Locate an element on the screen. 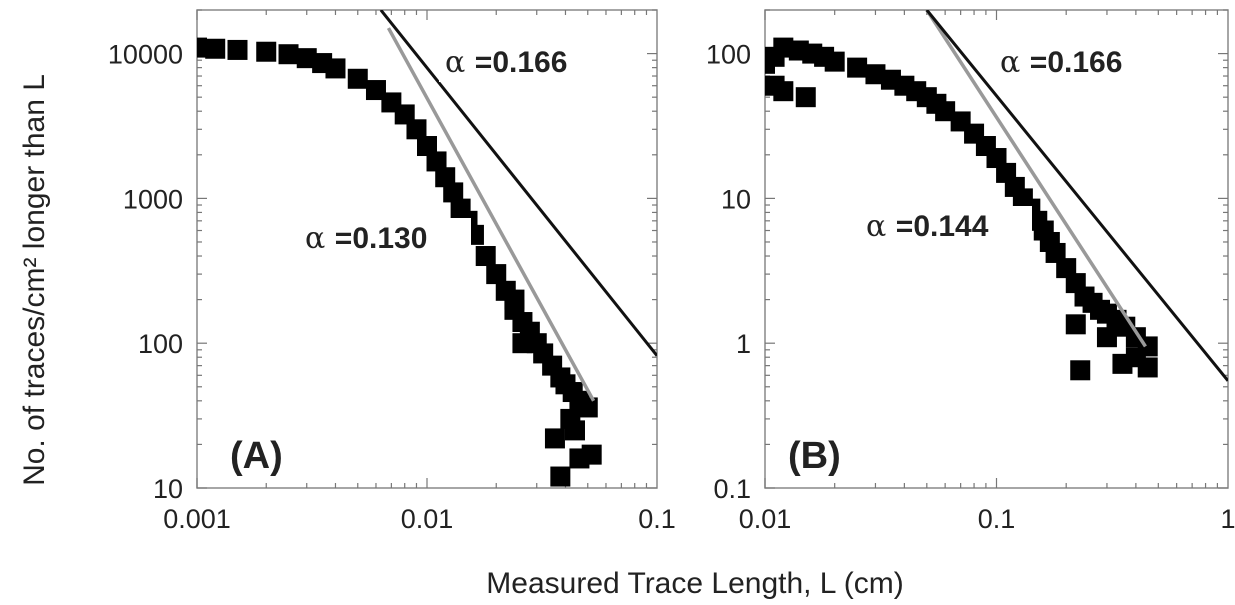 Image resolution: width=1235 pixels, height=605 pixels. panel-b-x-tick-label: 1 is located at coordinates (1227, 519).